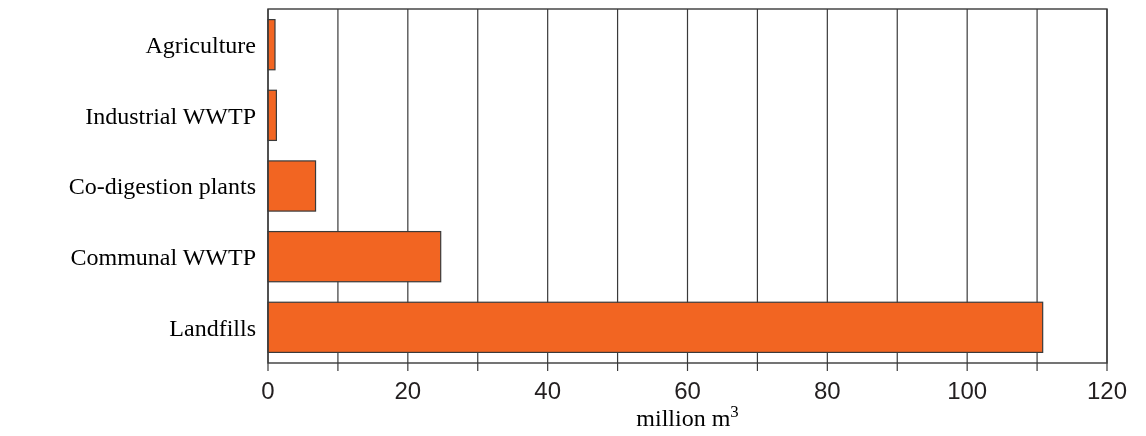 This screenshot has width=1146, height=436. Describe the element at coordinates (162, 186) in the screenshot. I see `y-tick-label: Co-digestion plants` at that location.